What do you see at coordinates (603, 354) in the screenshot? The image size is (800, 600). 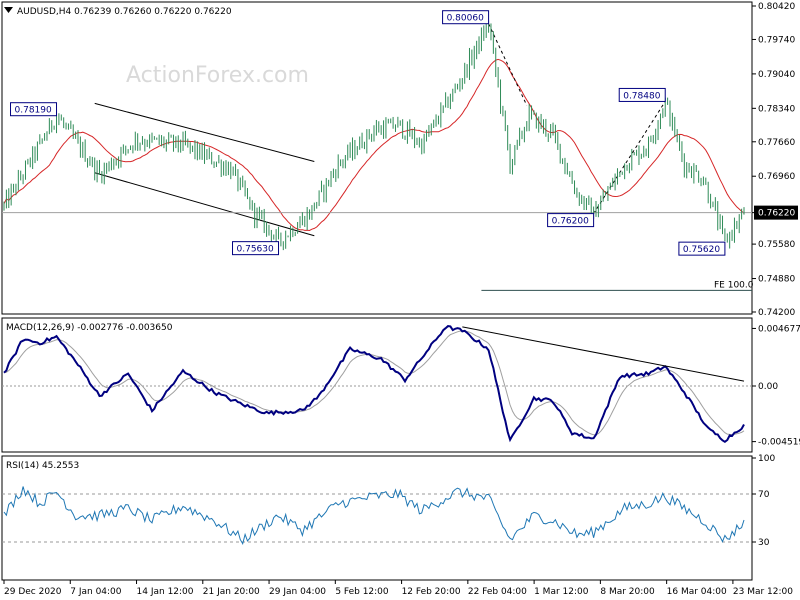 I see `macd-trendline` at bounding box center [603, 354].